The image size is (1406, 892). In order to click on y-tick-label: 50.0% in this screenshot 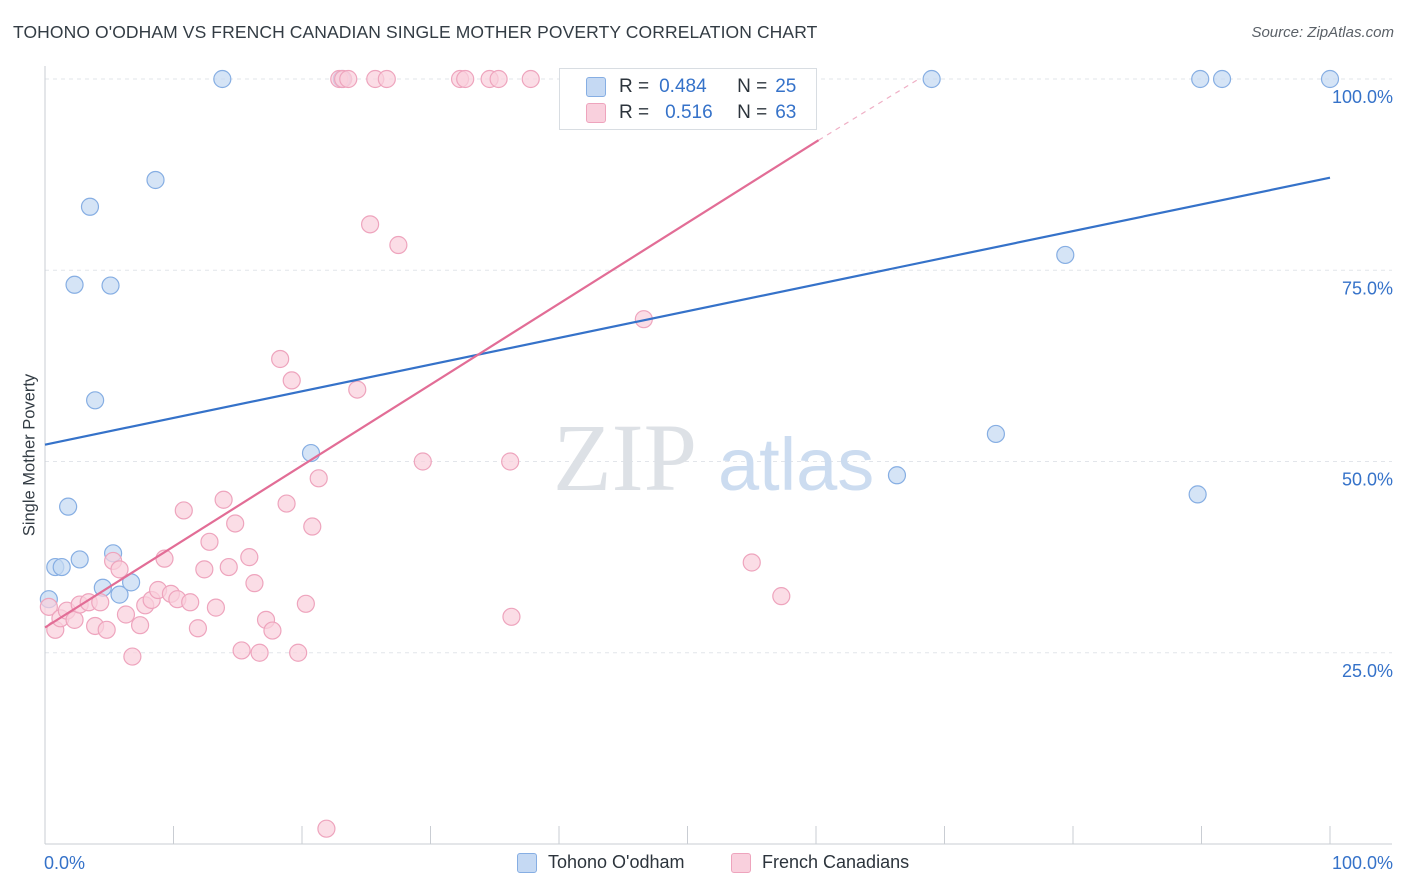, I will do `click(1367, 480)`.